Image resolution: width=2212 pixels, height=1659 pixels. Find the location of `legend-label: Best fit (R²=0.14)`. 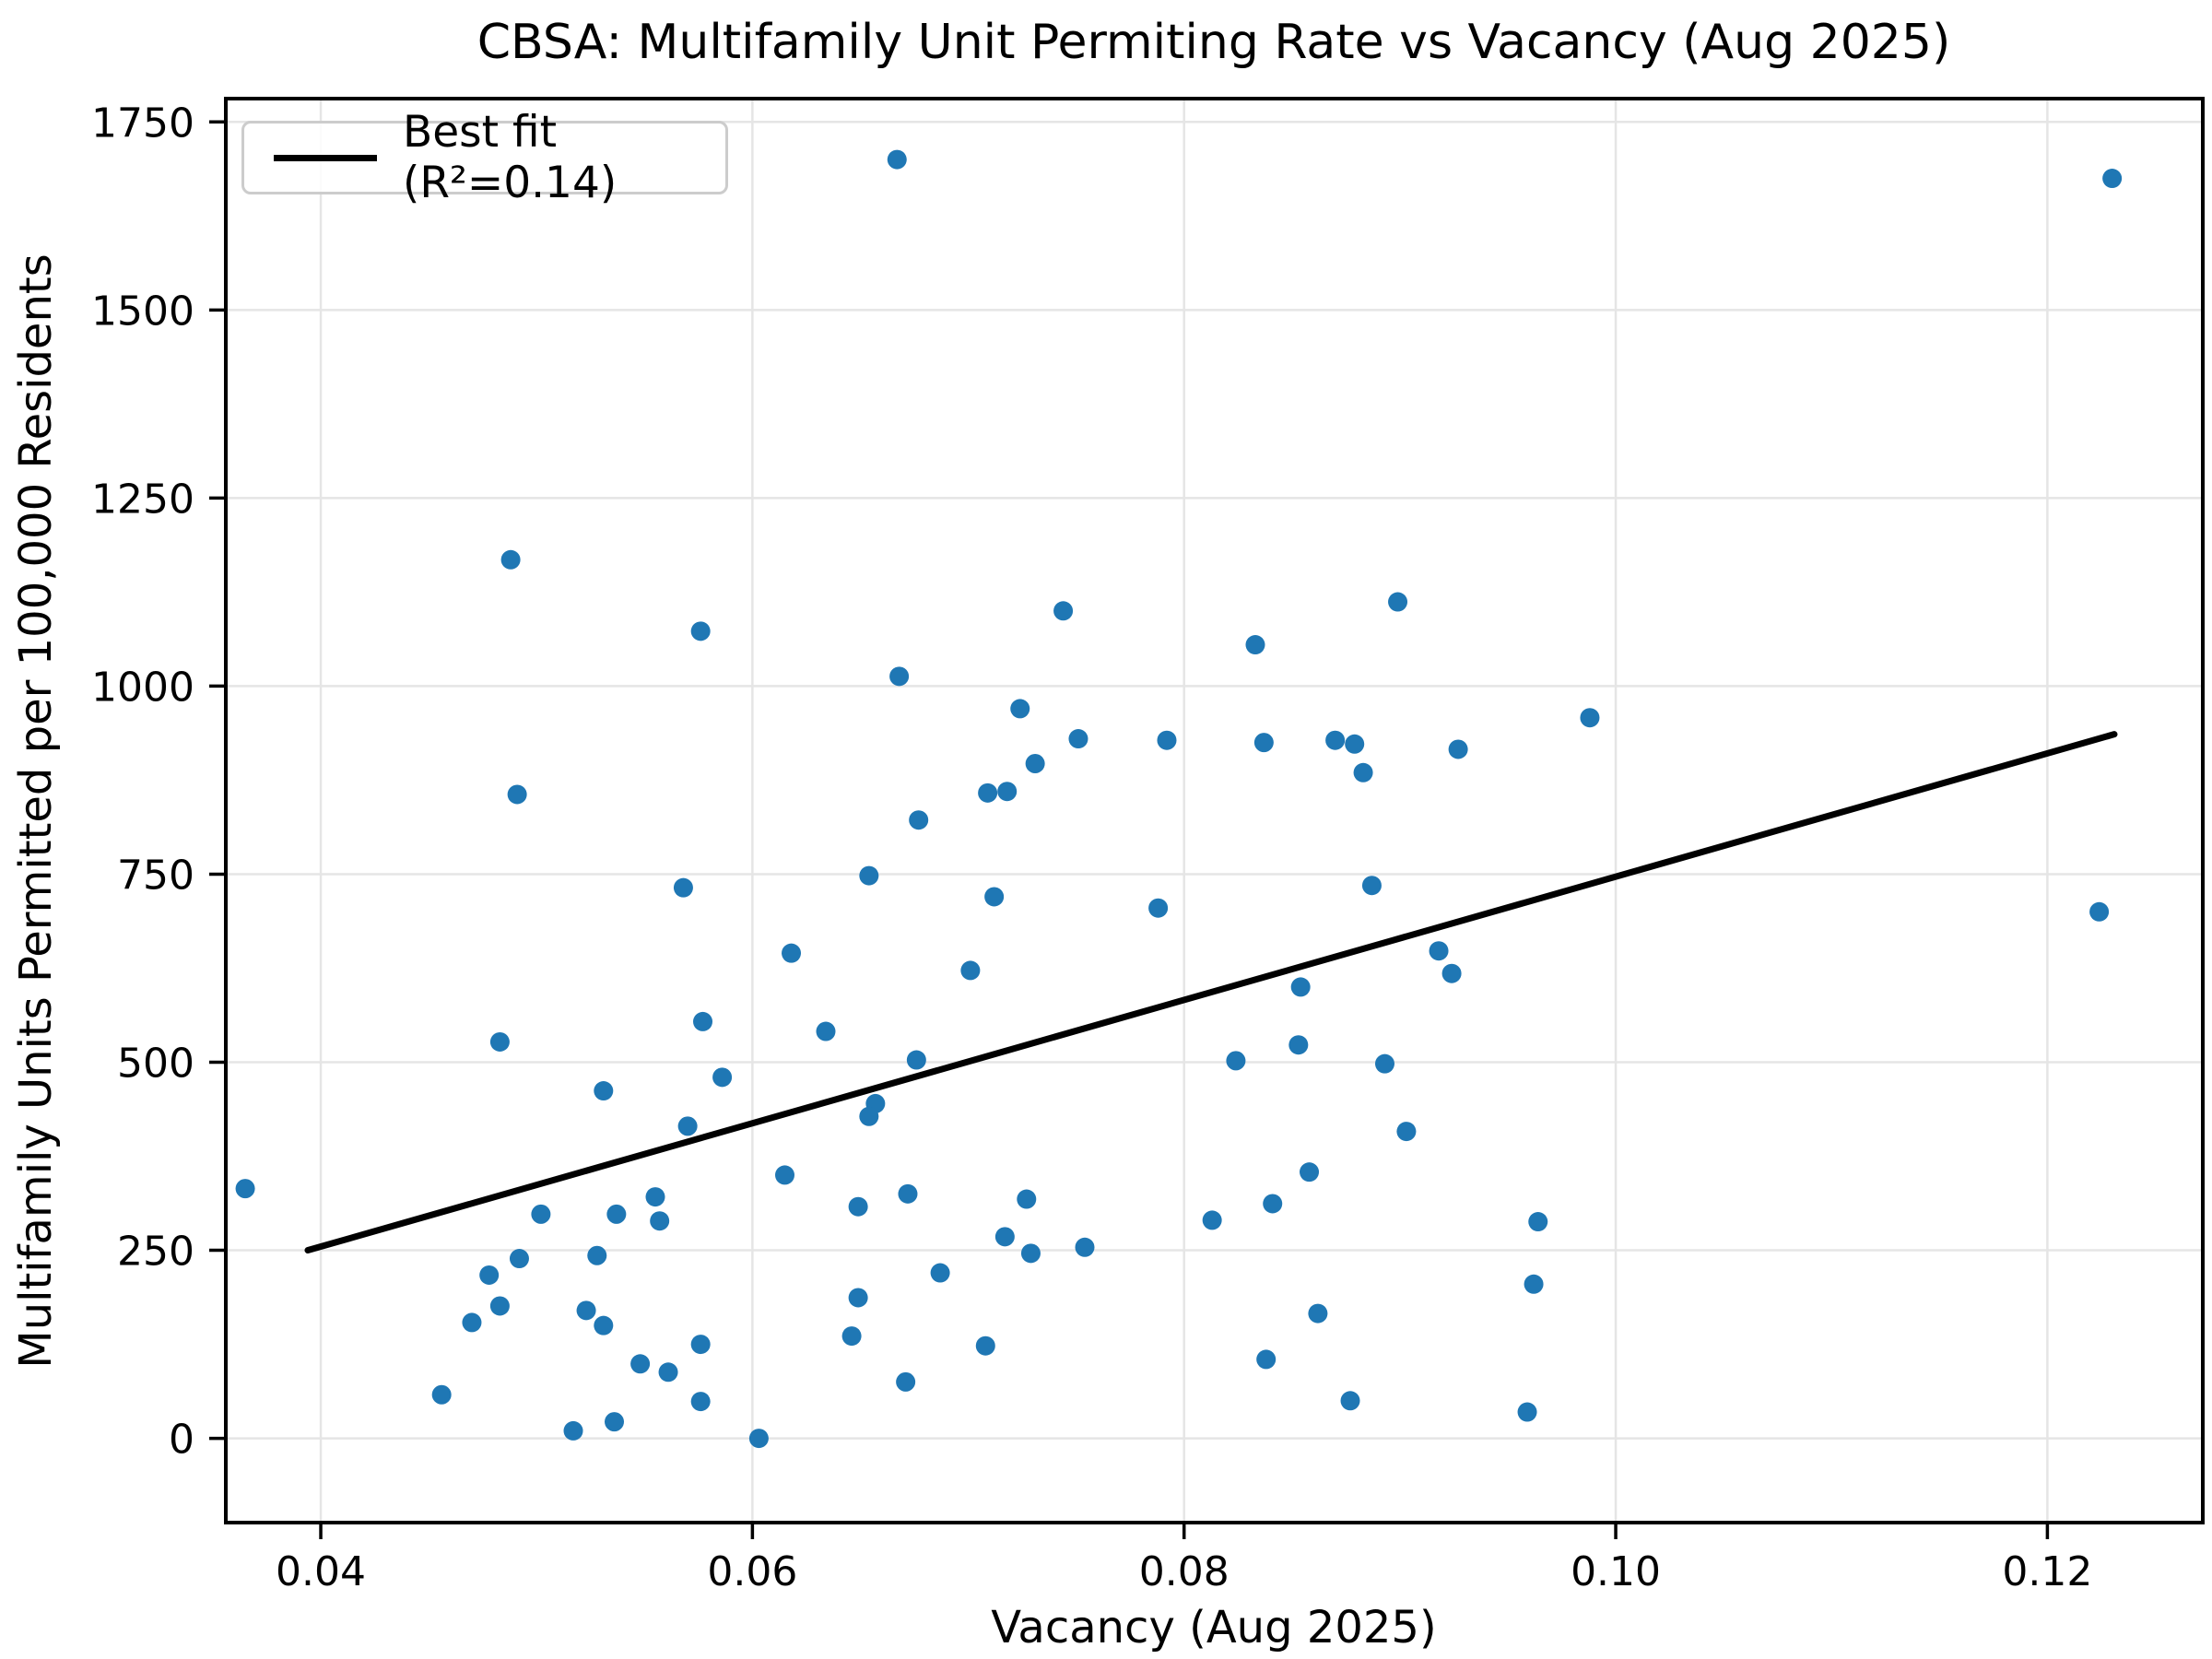

legend-label: Best fit (R²=0.14) is located at coordinates (510, 157).